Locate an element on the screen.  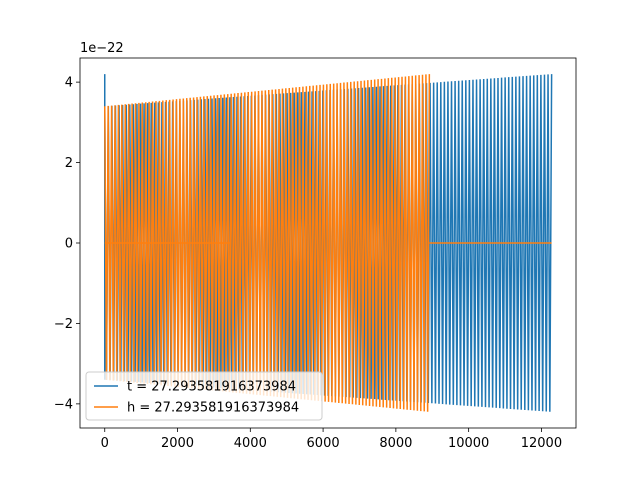
legend-label: t = 27.293581916373984 is located at coordinates (211, 387).